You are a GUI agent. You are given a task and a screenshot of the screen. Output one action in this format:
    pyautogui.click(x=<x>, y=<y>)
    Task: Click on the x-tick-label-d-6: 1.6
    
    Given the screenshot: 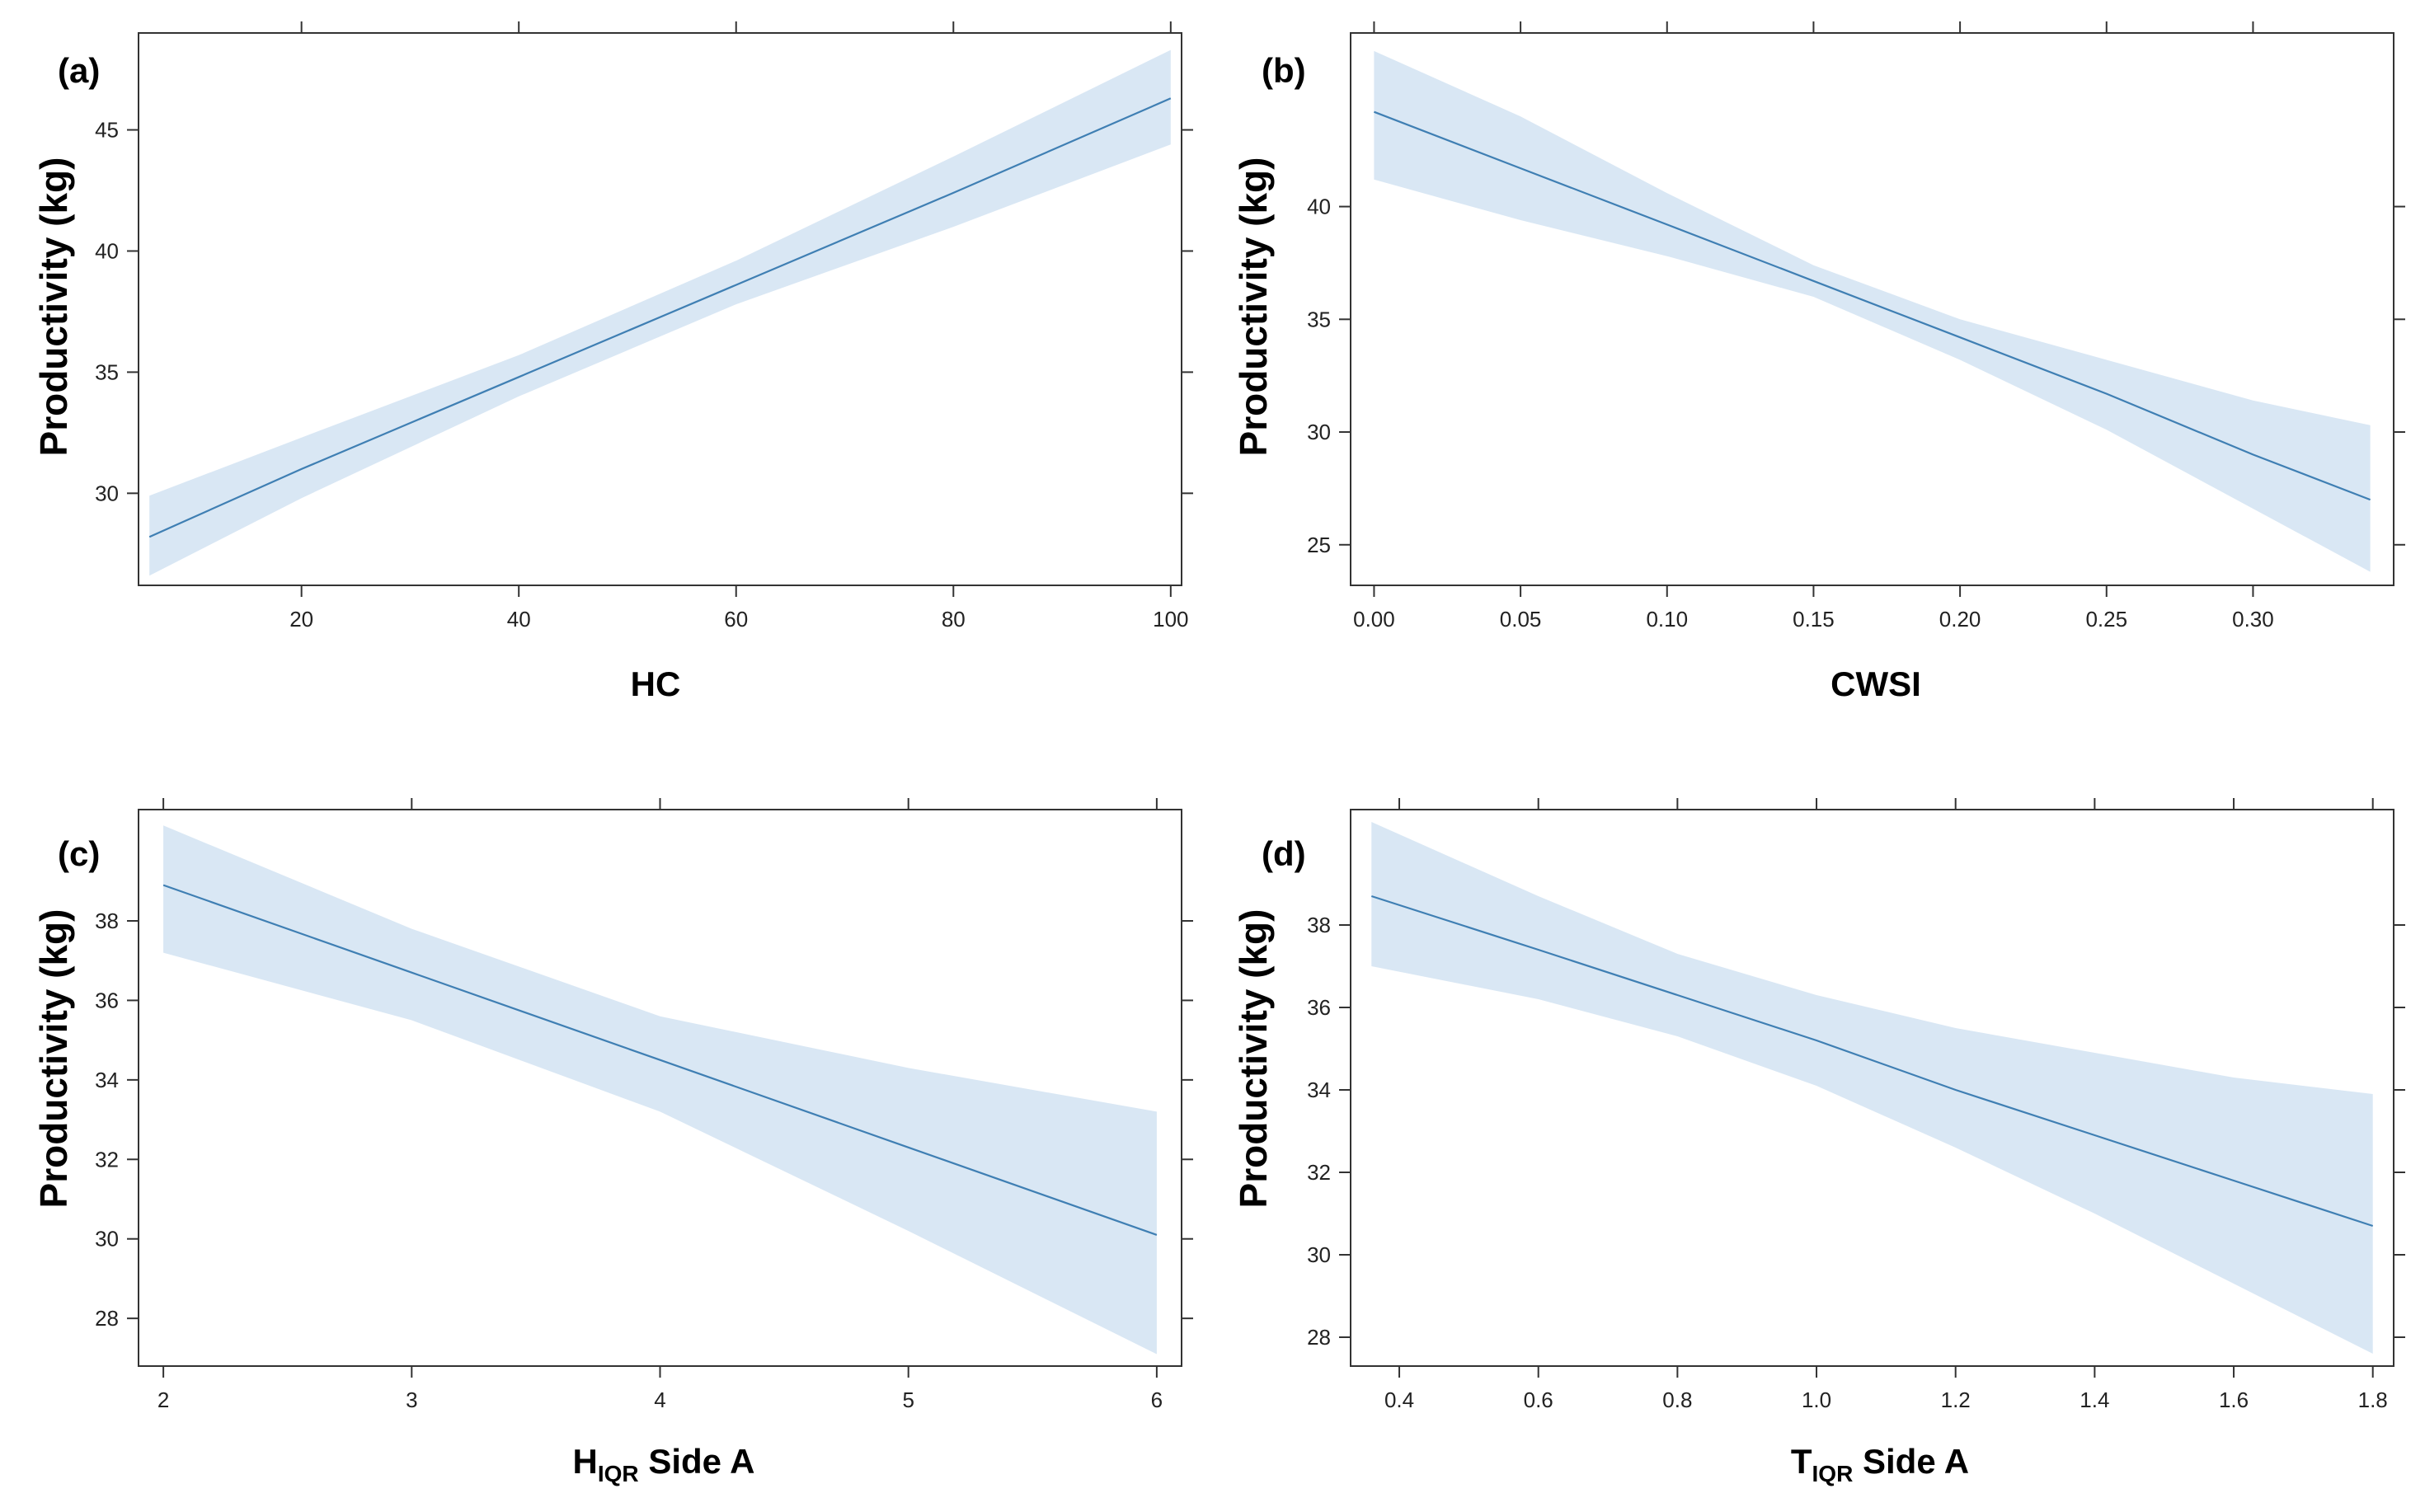 What is the action you would take?
    pyautogui.click(x=2234, y=1400)
    